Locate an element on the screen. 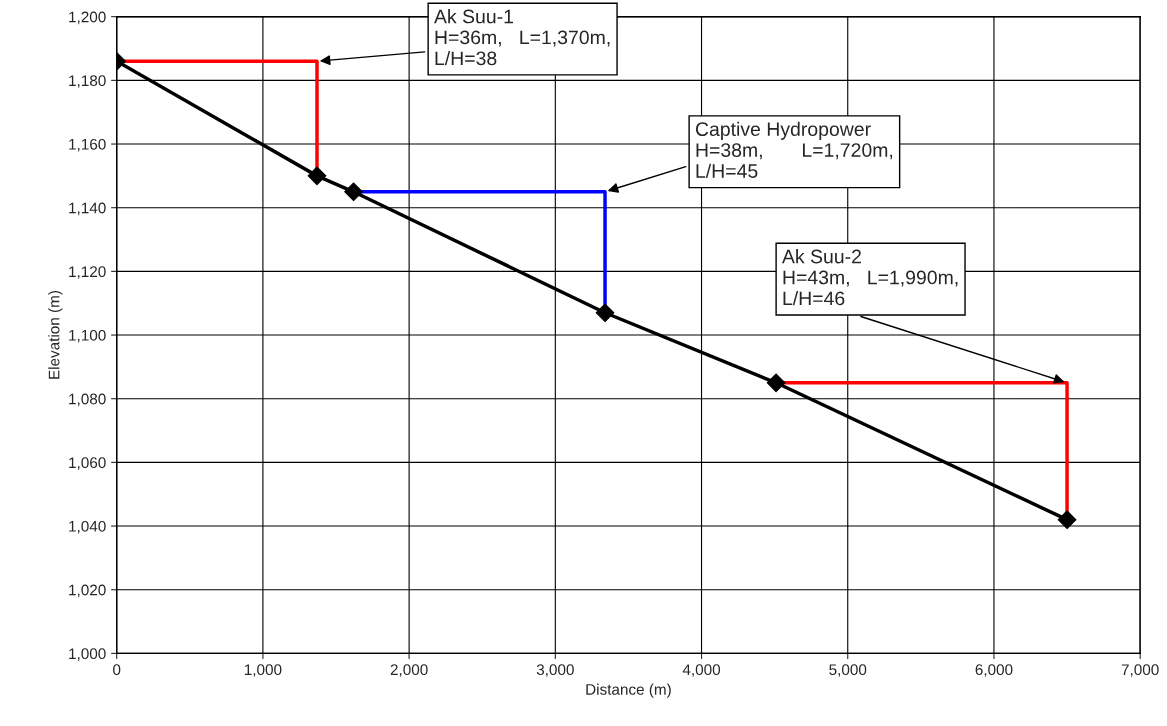 The image size is (1167, 726). x-tick-label: 4,000 is located at coordinates (701, 670).